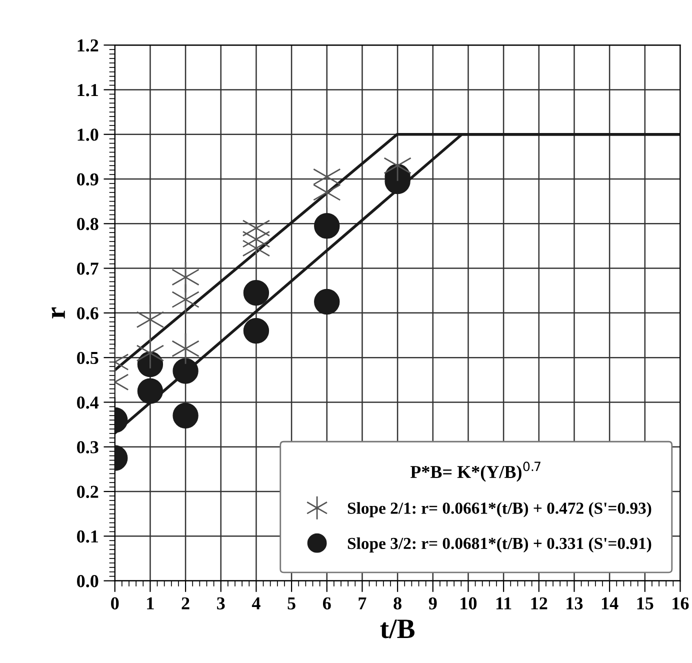  I want to click on y-tick-label: 0.0, so click(87, 581).